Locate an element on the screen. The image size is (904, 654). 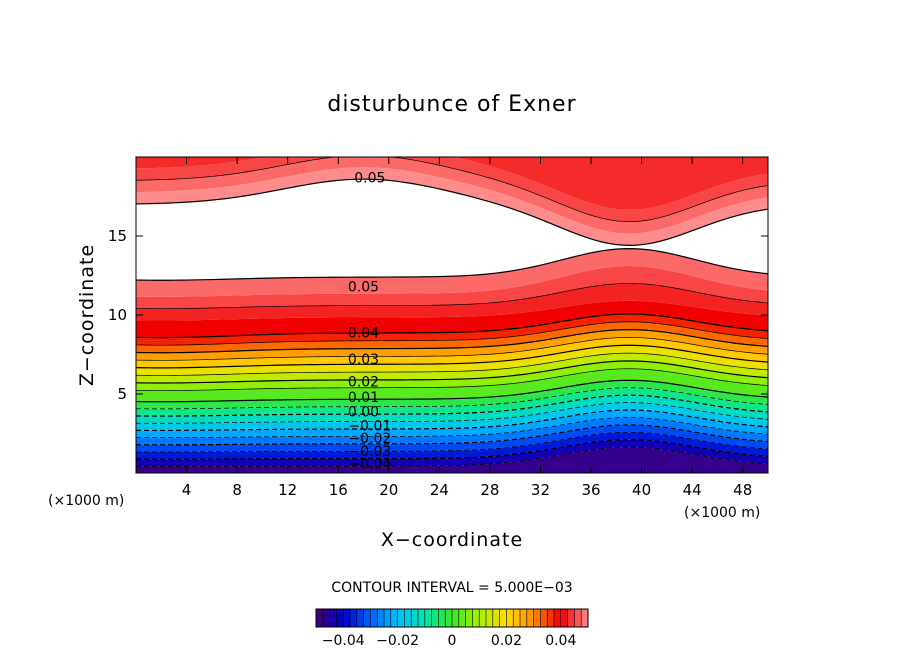
colorbar-tick-label: −0.02 is located at coordinates (397, 641).